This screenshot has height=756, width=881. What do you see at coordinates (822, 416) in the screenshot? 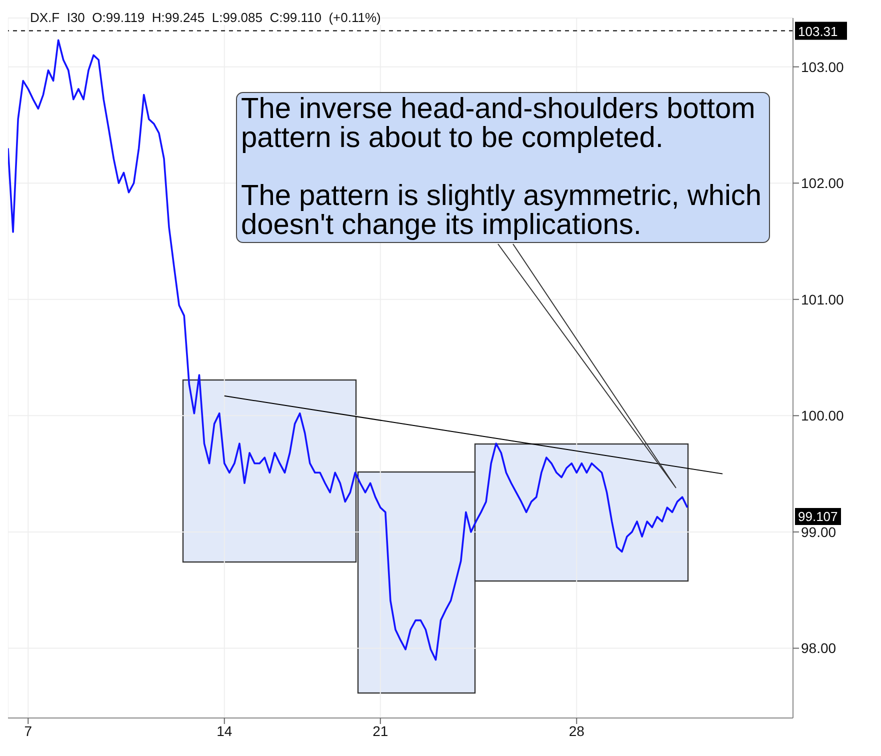
I see `y-tick-label: 100.00` at bounding box center [822, 416].